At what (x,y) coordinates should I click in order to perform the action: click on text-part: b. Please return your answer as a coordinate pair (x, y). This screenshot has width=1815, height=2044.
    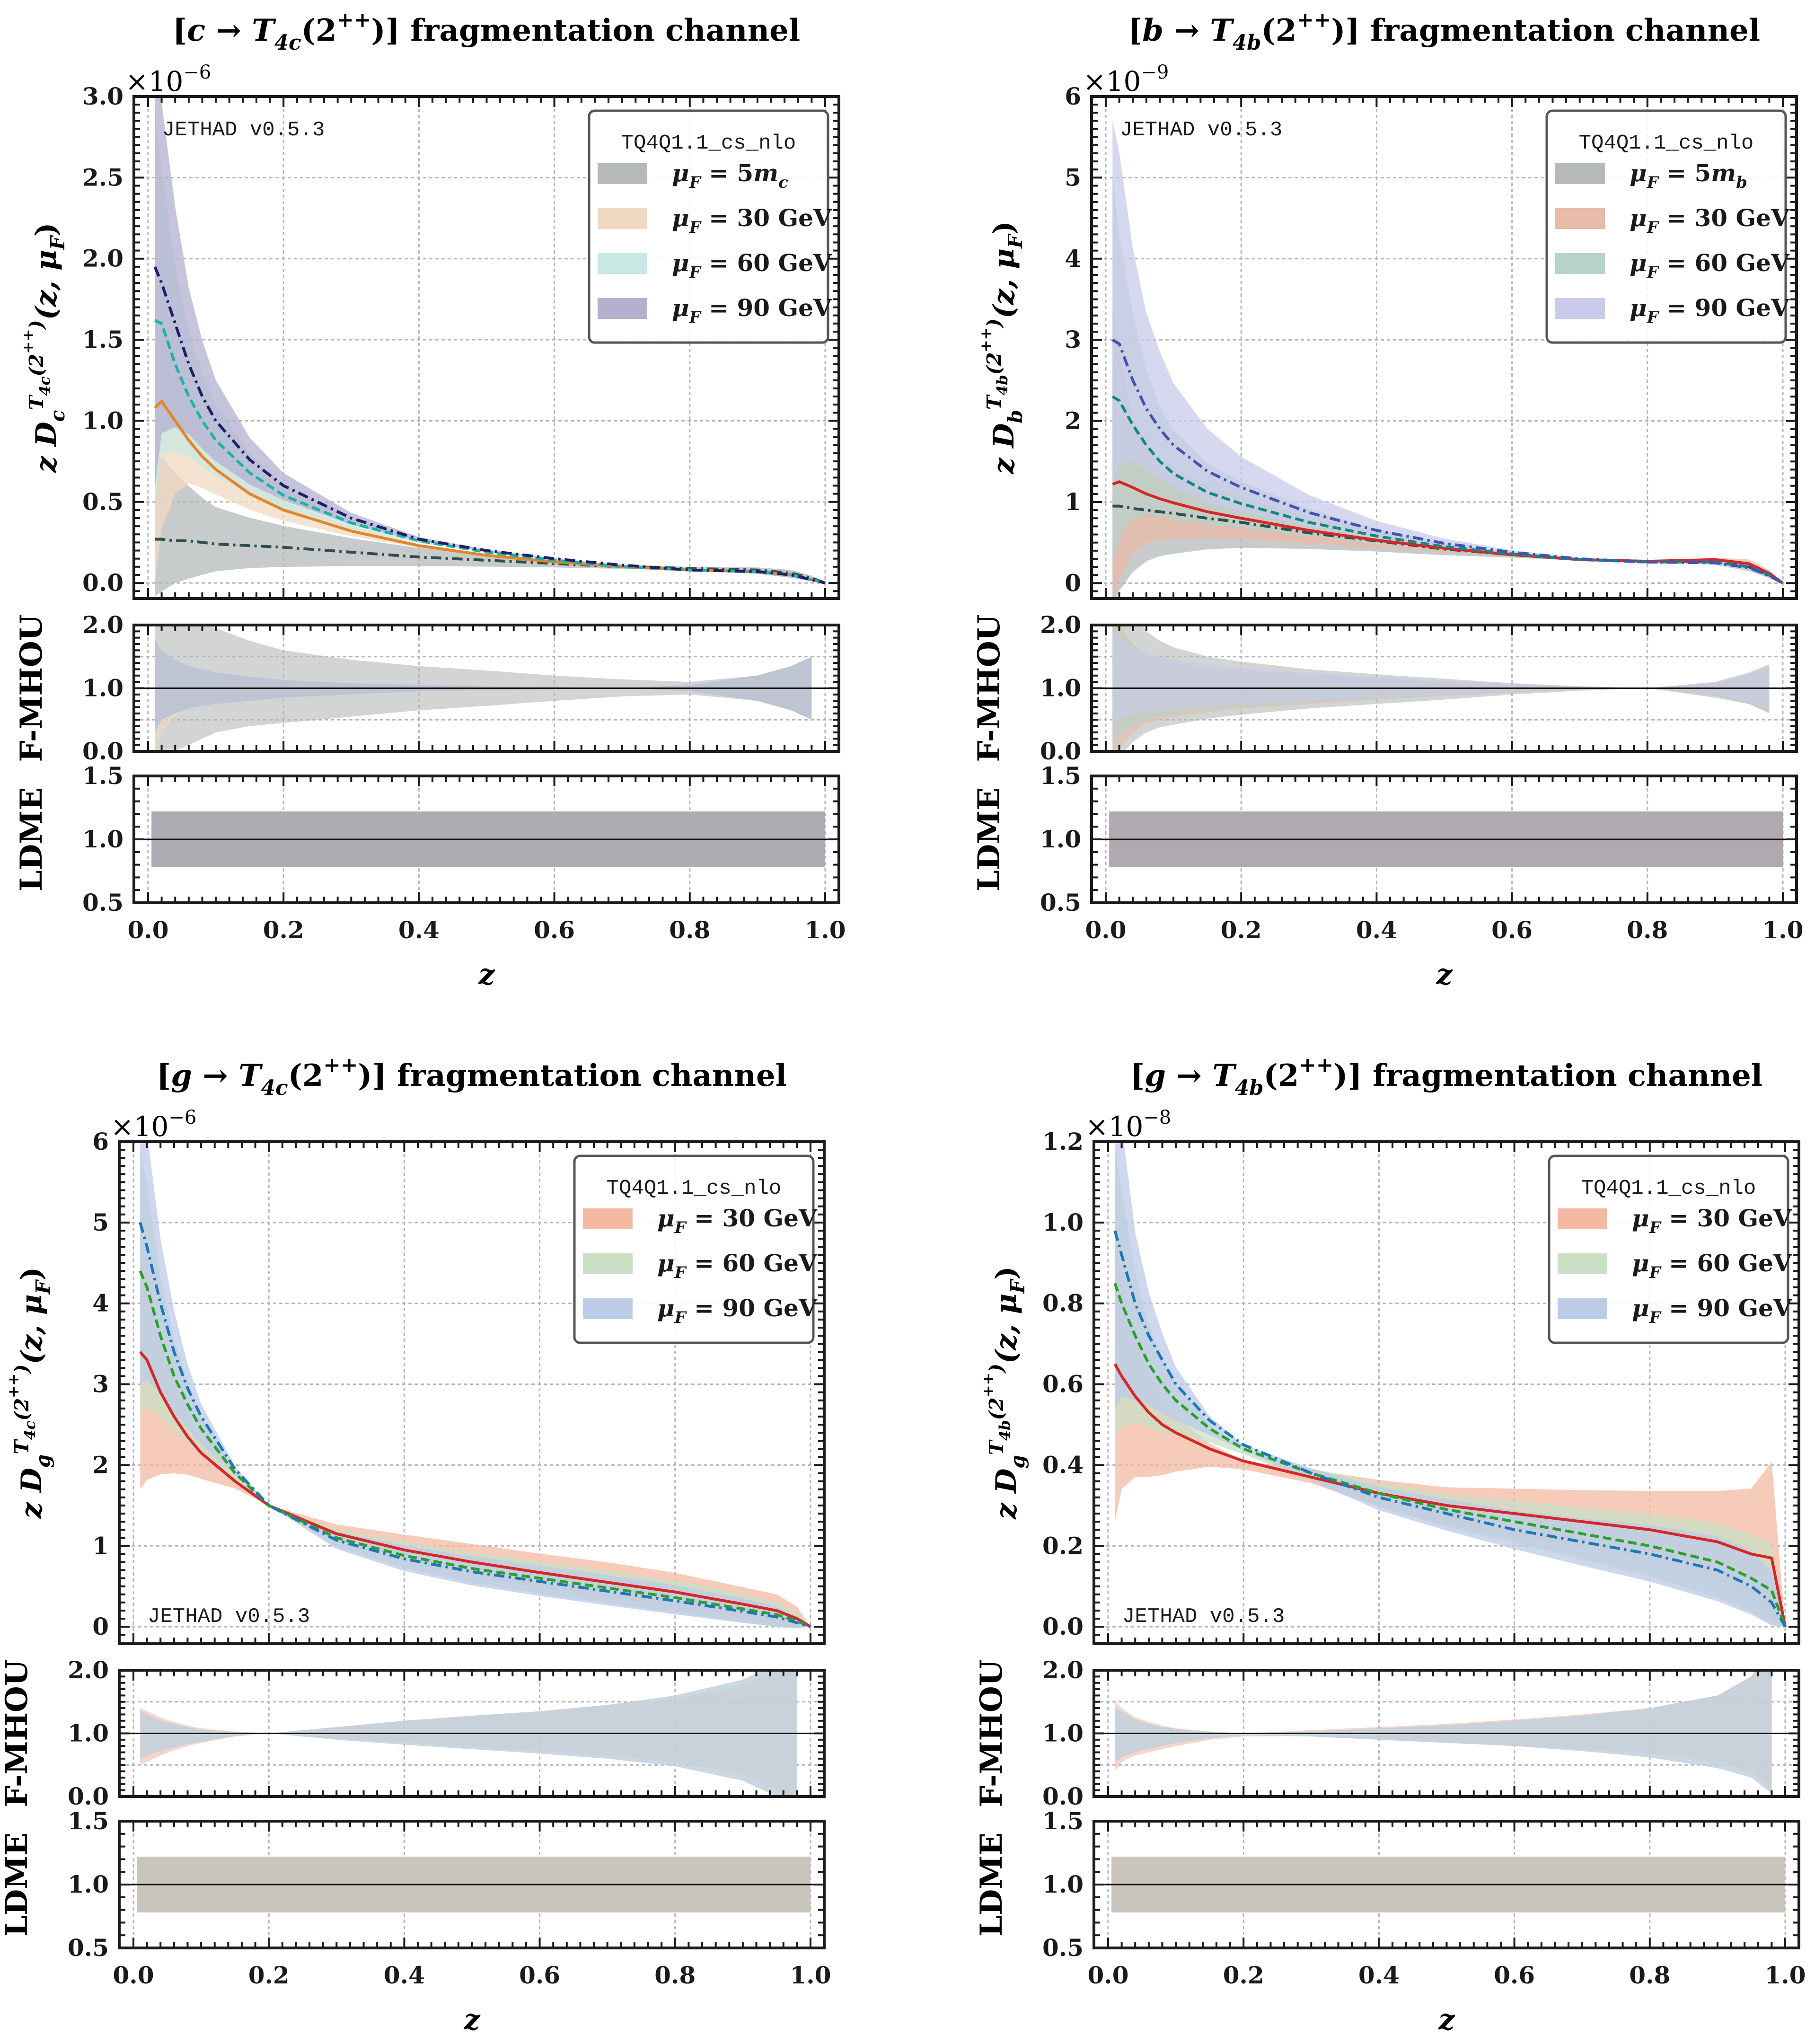
    Looking at the image, I should click on (1153, 30).